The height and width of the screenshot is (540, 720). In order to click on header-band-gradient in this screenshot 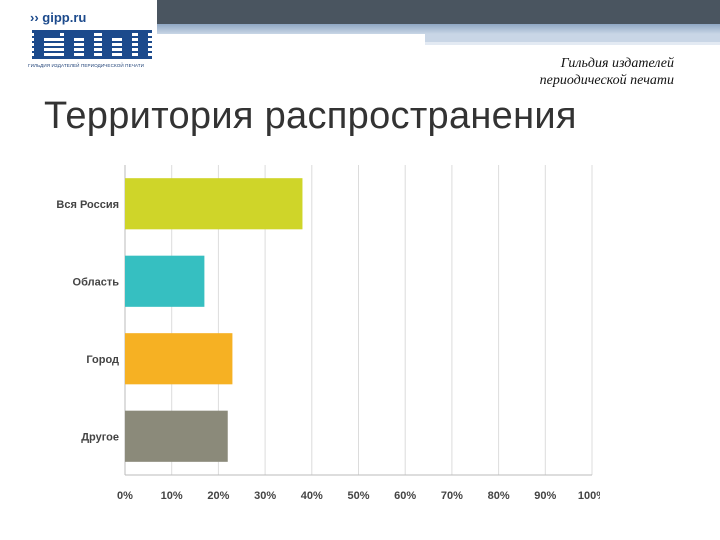, I will do `click(438, 29)`.